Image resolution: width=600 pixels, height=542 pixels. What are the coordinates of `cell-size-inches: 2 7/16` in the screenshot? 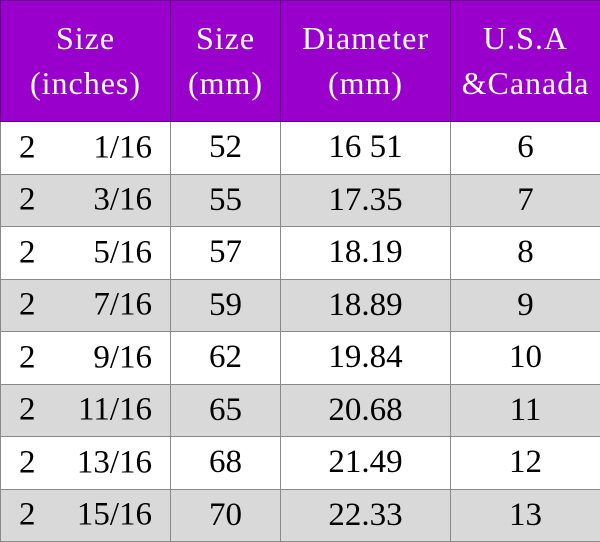 It's located at (86, 305).